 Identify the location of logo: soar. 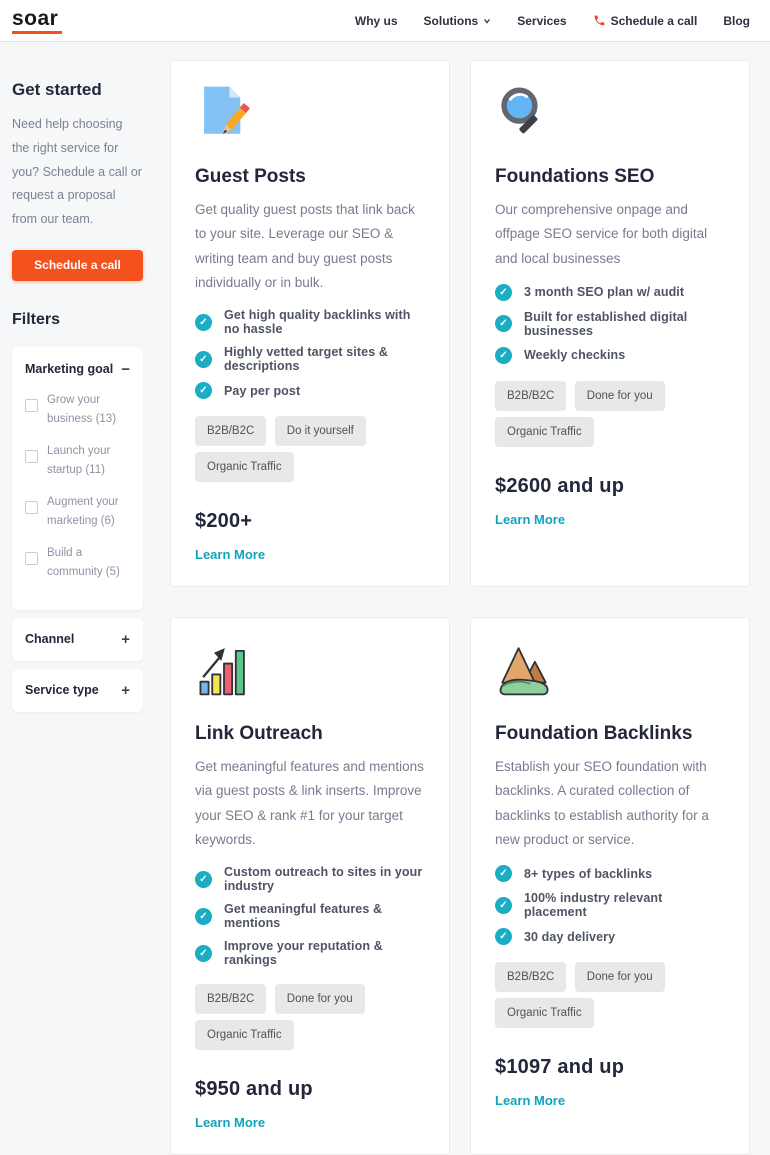
(37, 20).